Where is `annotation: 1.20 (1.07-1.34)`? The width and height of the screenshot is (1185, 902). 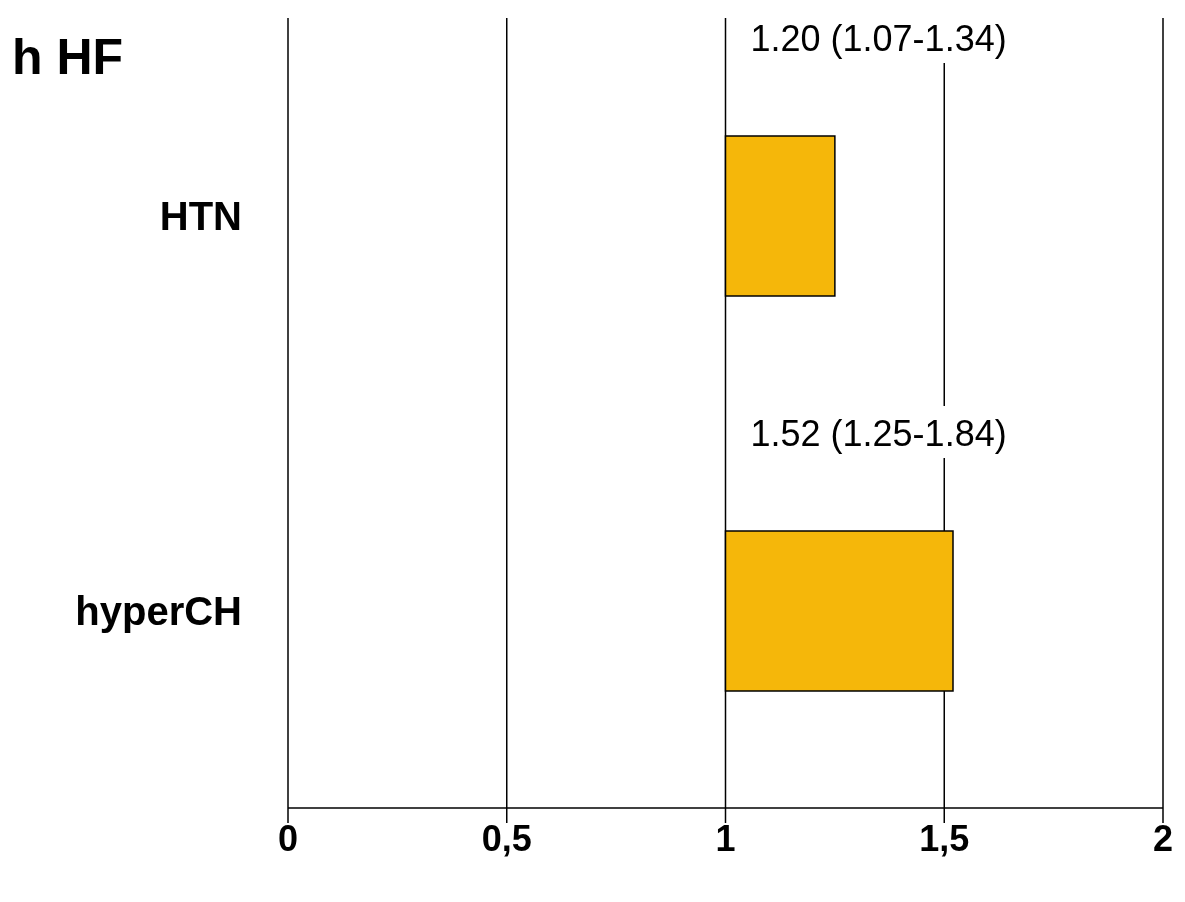 annotation: 1.20 (1.07-1.34) is located at coordinates (878, 38).